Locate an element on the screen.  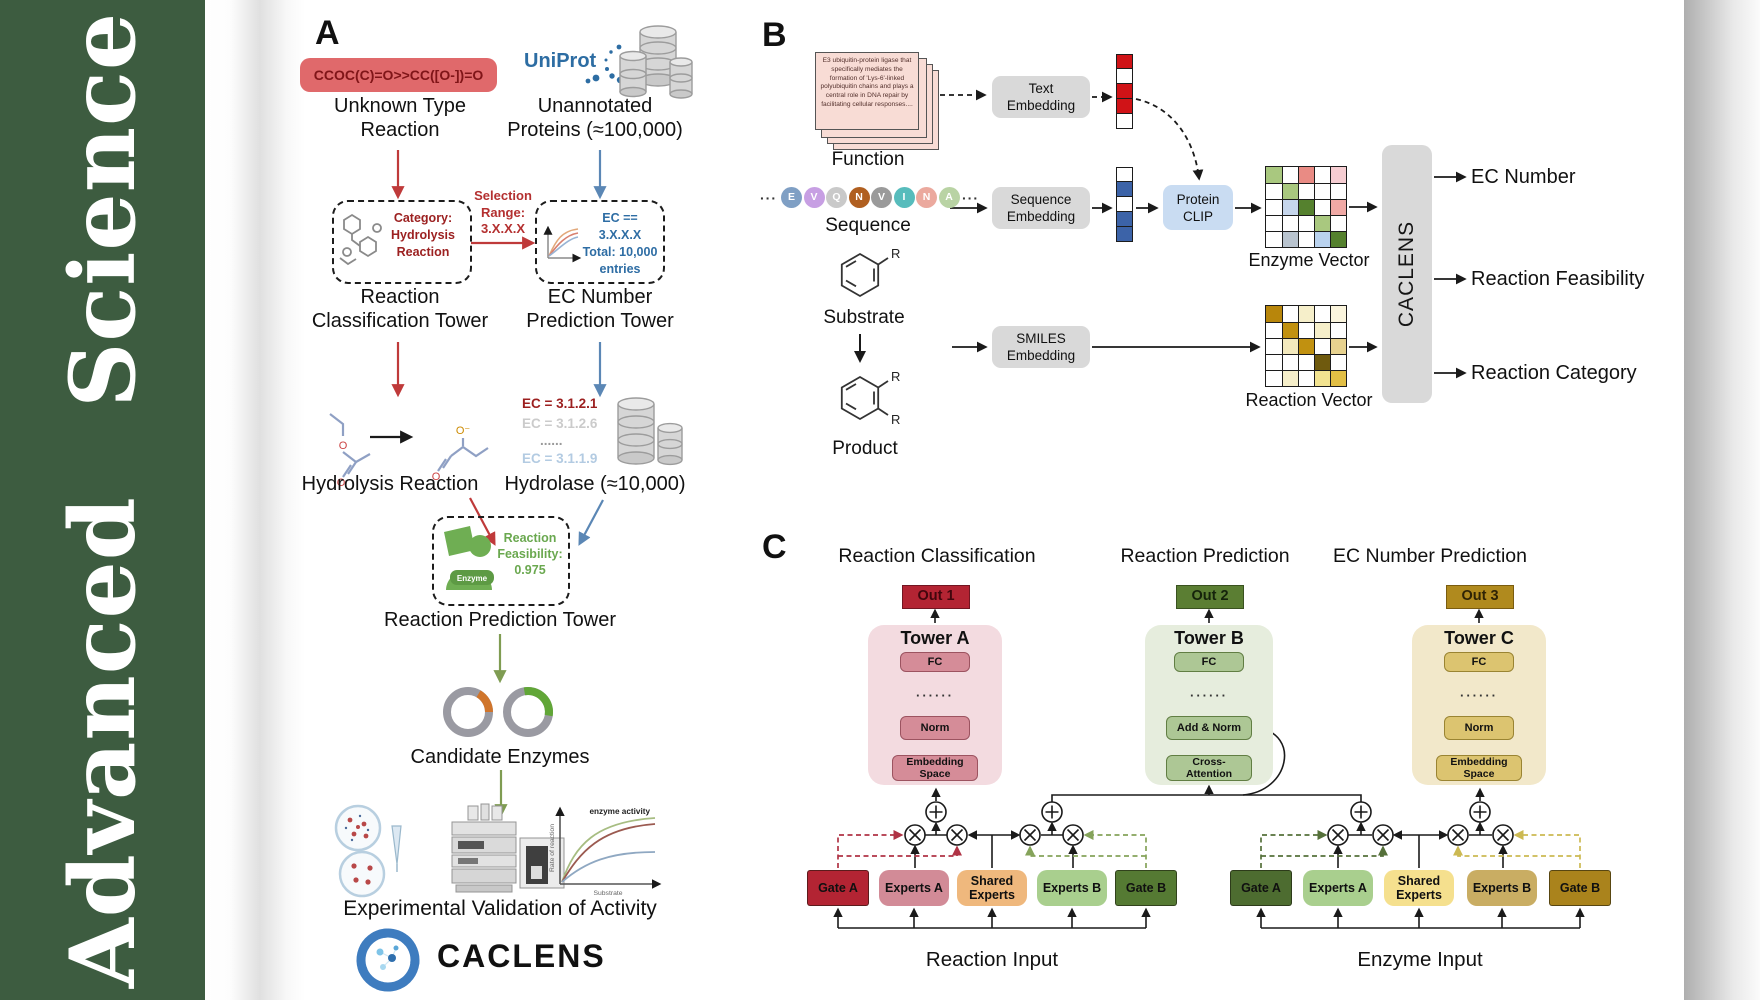
out1-box: Out 1 is located at coordinates (936, 597).